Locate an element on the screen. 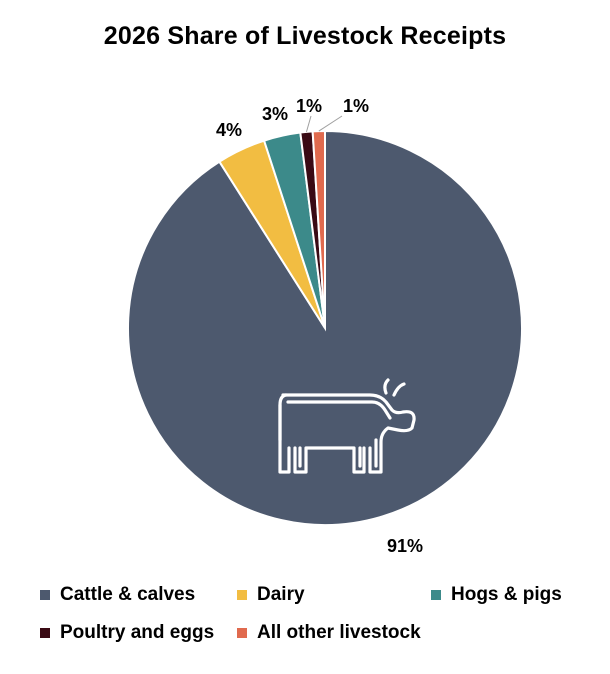 This screenshot has height=674, width=610. legend-label-cattle: Cattle & calves is located at coordinates (128, 594).